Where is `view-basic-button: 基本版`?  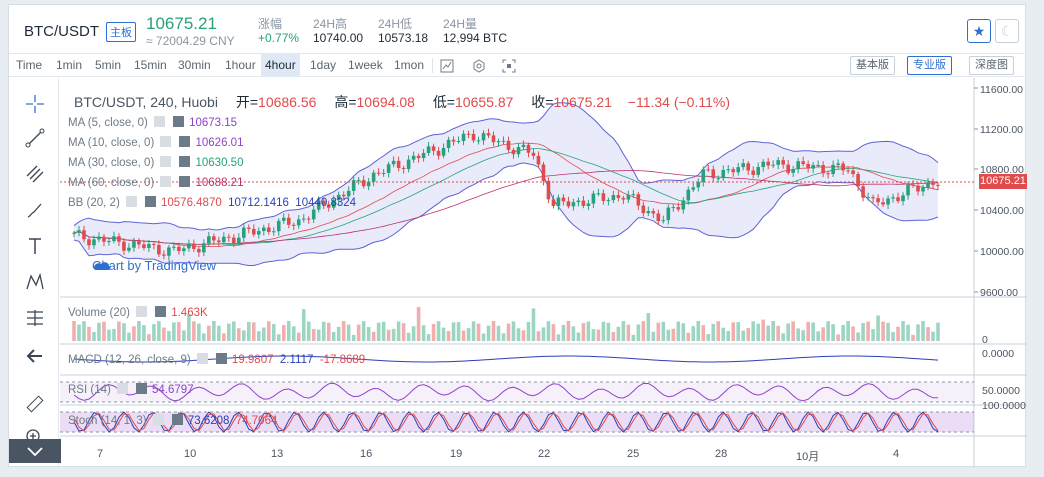 view-basic-button: 基本版 is located at coordinates (872, 65).